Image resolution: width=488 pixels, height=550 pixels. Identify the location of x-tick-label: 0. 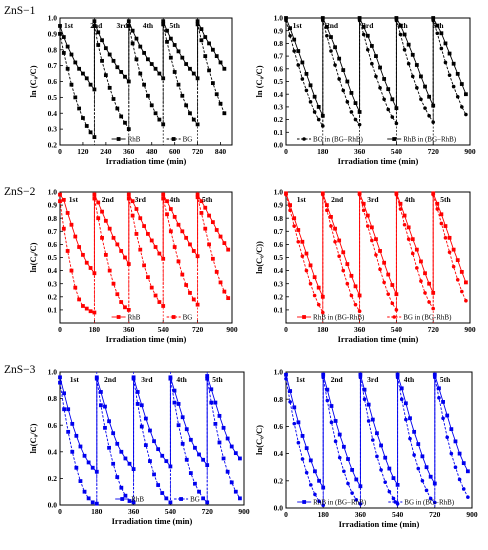
(286, 151).